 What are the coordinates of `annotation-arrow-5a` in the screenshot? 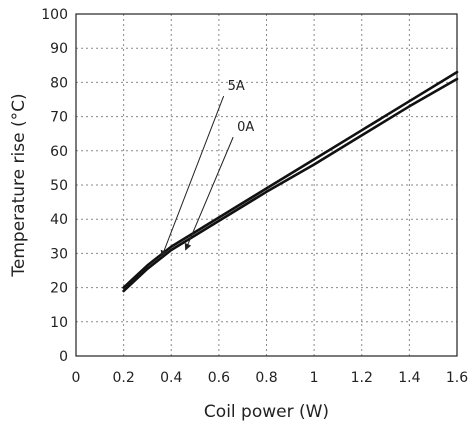 It's located at (192, 176).